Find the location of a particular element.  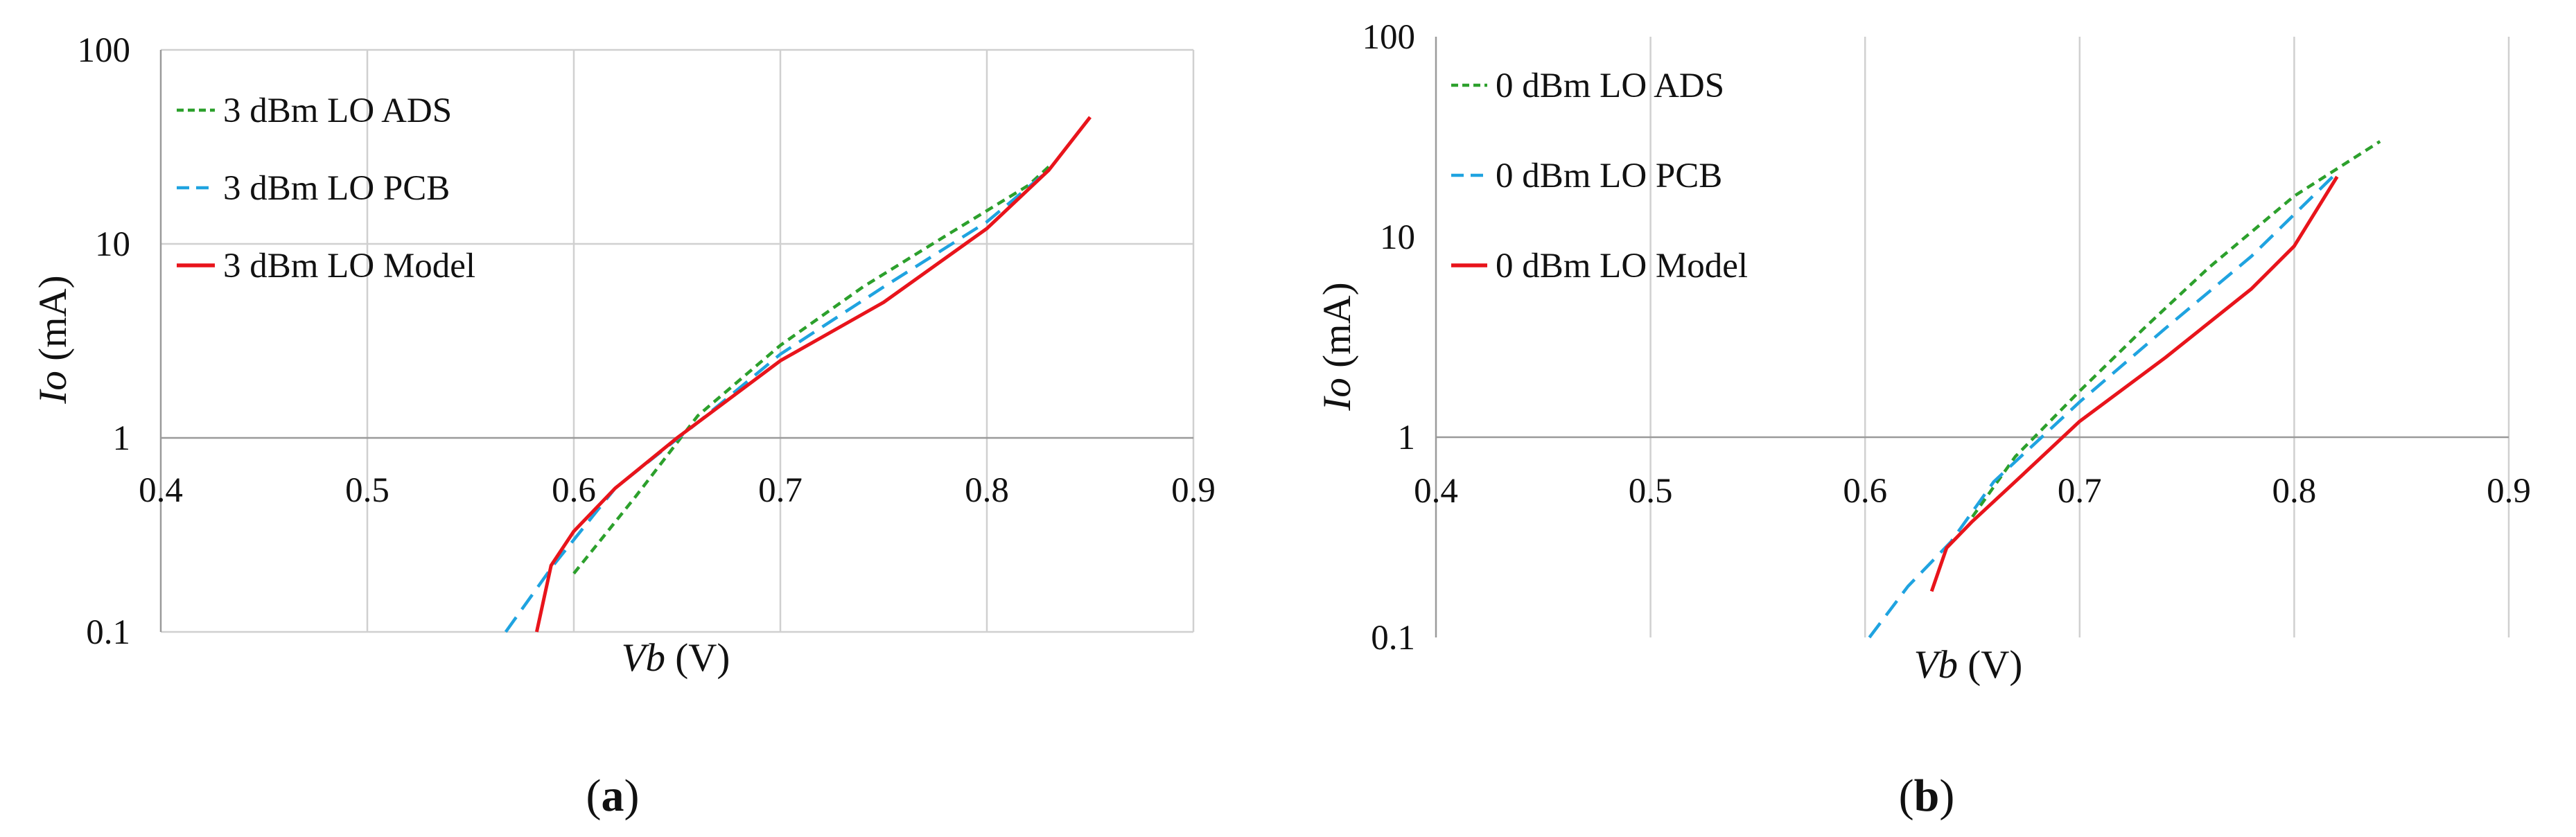

legend-label: 0 dBm LO ADS is located at coordinates (1610, 86).